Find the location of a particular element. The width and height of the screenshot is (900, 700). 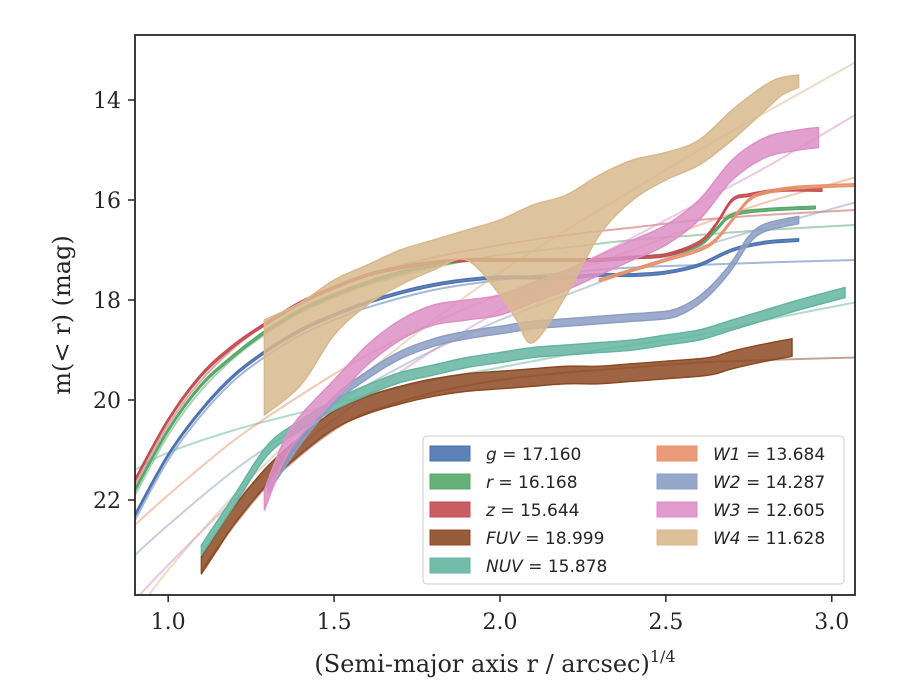

x-axis-title: (Semi-major axis r / arcsec)1/4 is located at coordinates (494, 662).